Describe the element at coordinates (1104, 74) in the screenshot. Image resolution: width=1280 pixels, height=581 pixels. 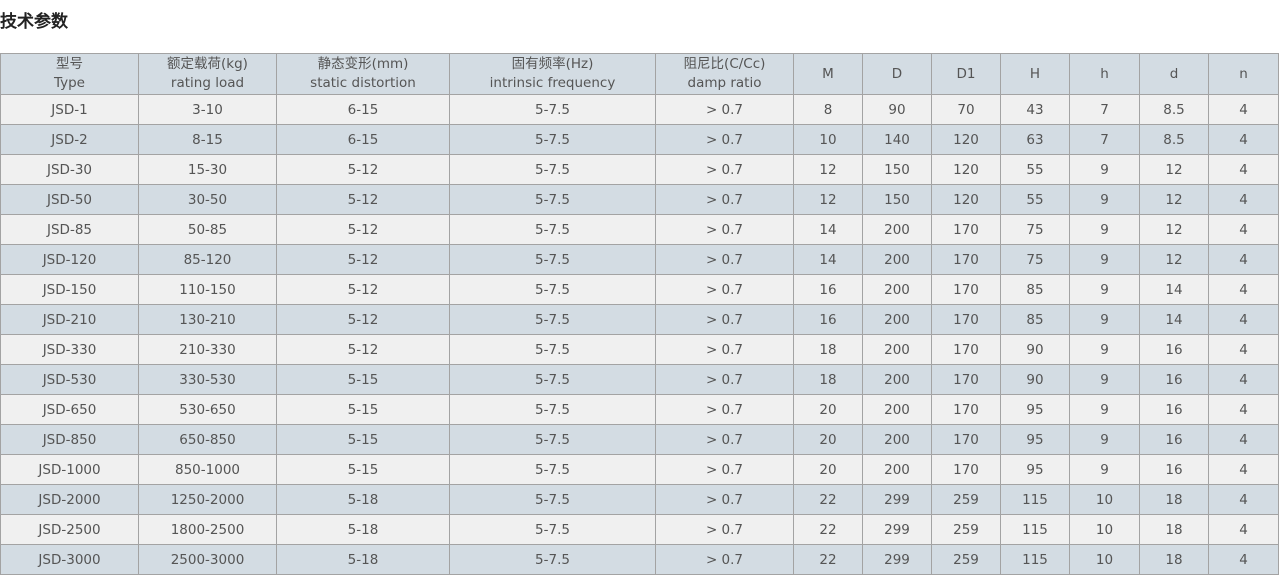
I see `column-header: h` at that location.